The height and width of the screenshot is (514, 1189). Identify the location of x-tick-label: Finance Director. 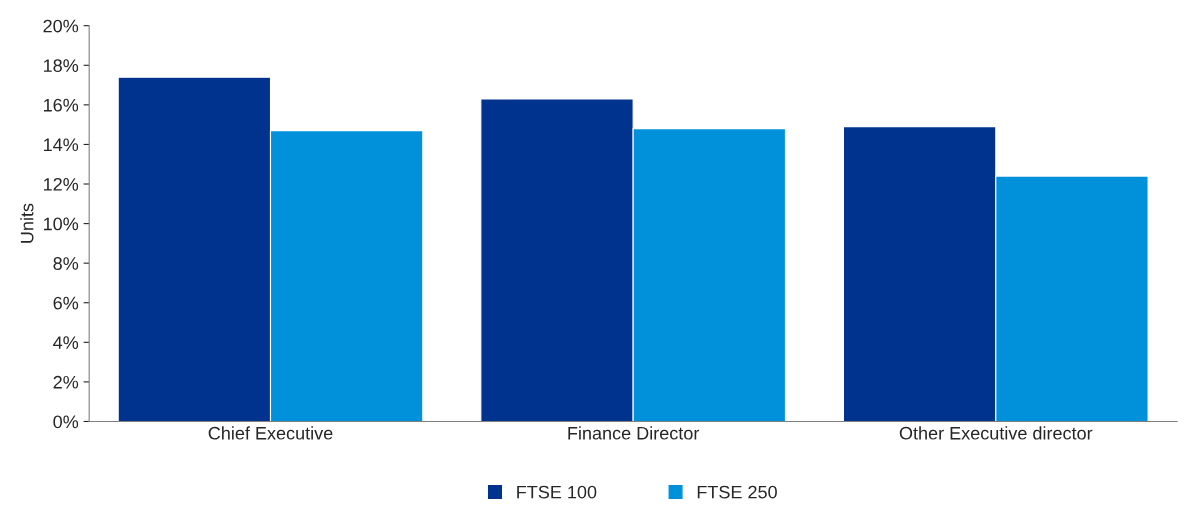
(634, 433).